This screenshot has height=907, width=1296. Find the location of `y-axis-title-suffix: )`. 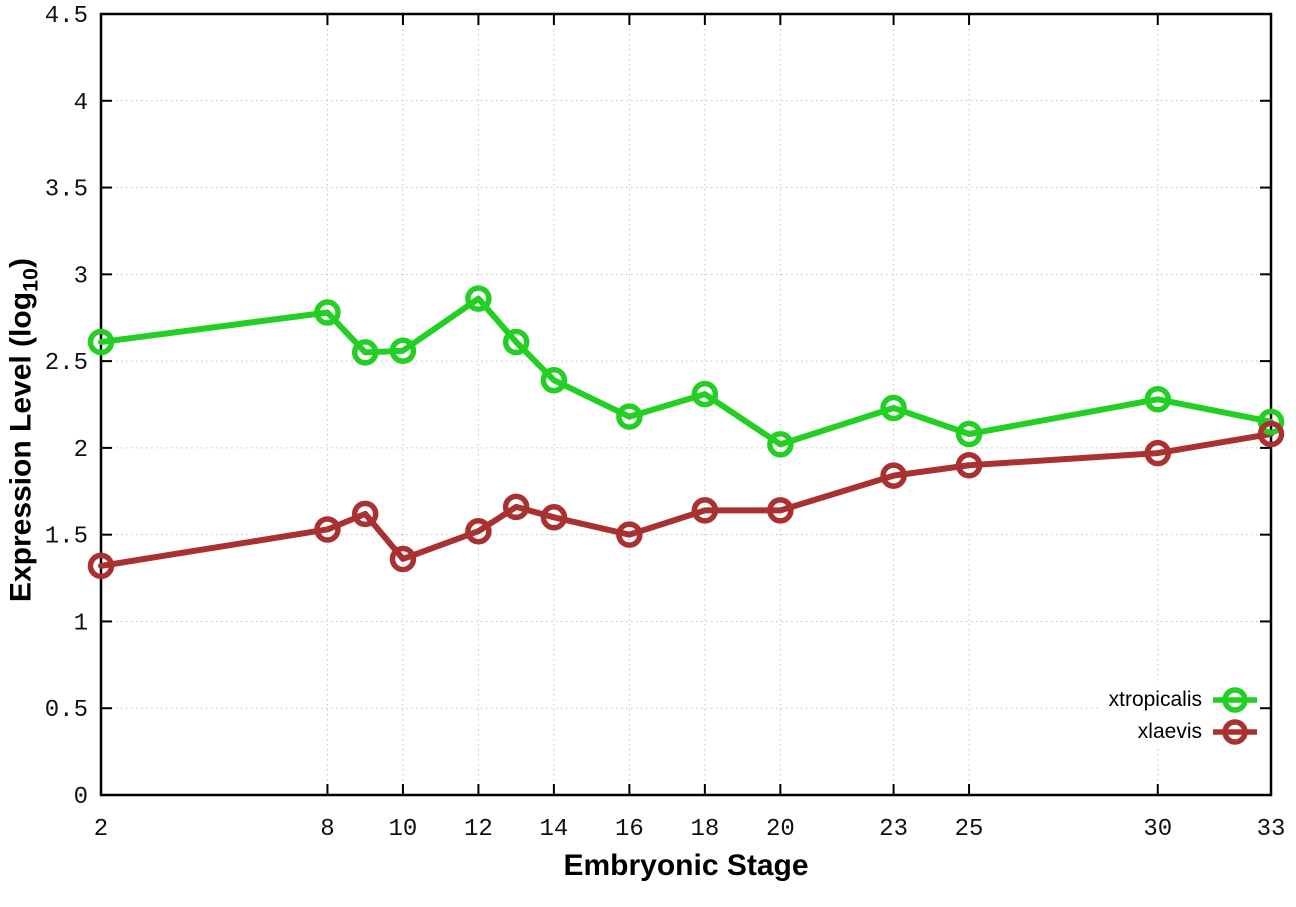

y-axis-title-suffix: ) is located at coordinates (21, 262).